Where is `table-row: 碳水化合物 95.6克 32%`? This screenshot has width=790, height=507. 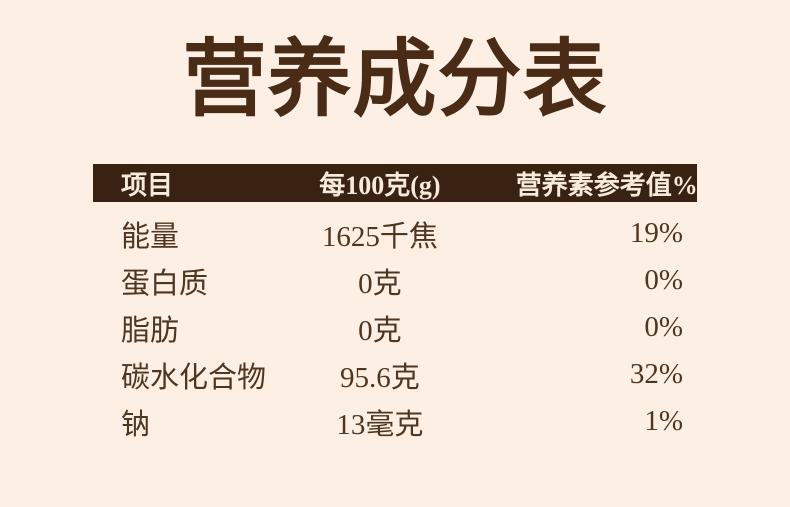
table-row: 碳水化合物 95.6克 32% is located at coordinates (395, 374).